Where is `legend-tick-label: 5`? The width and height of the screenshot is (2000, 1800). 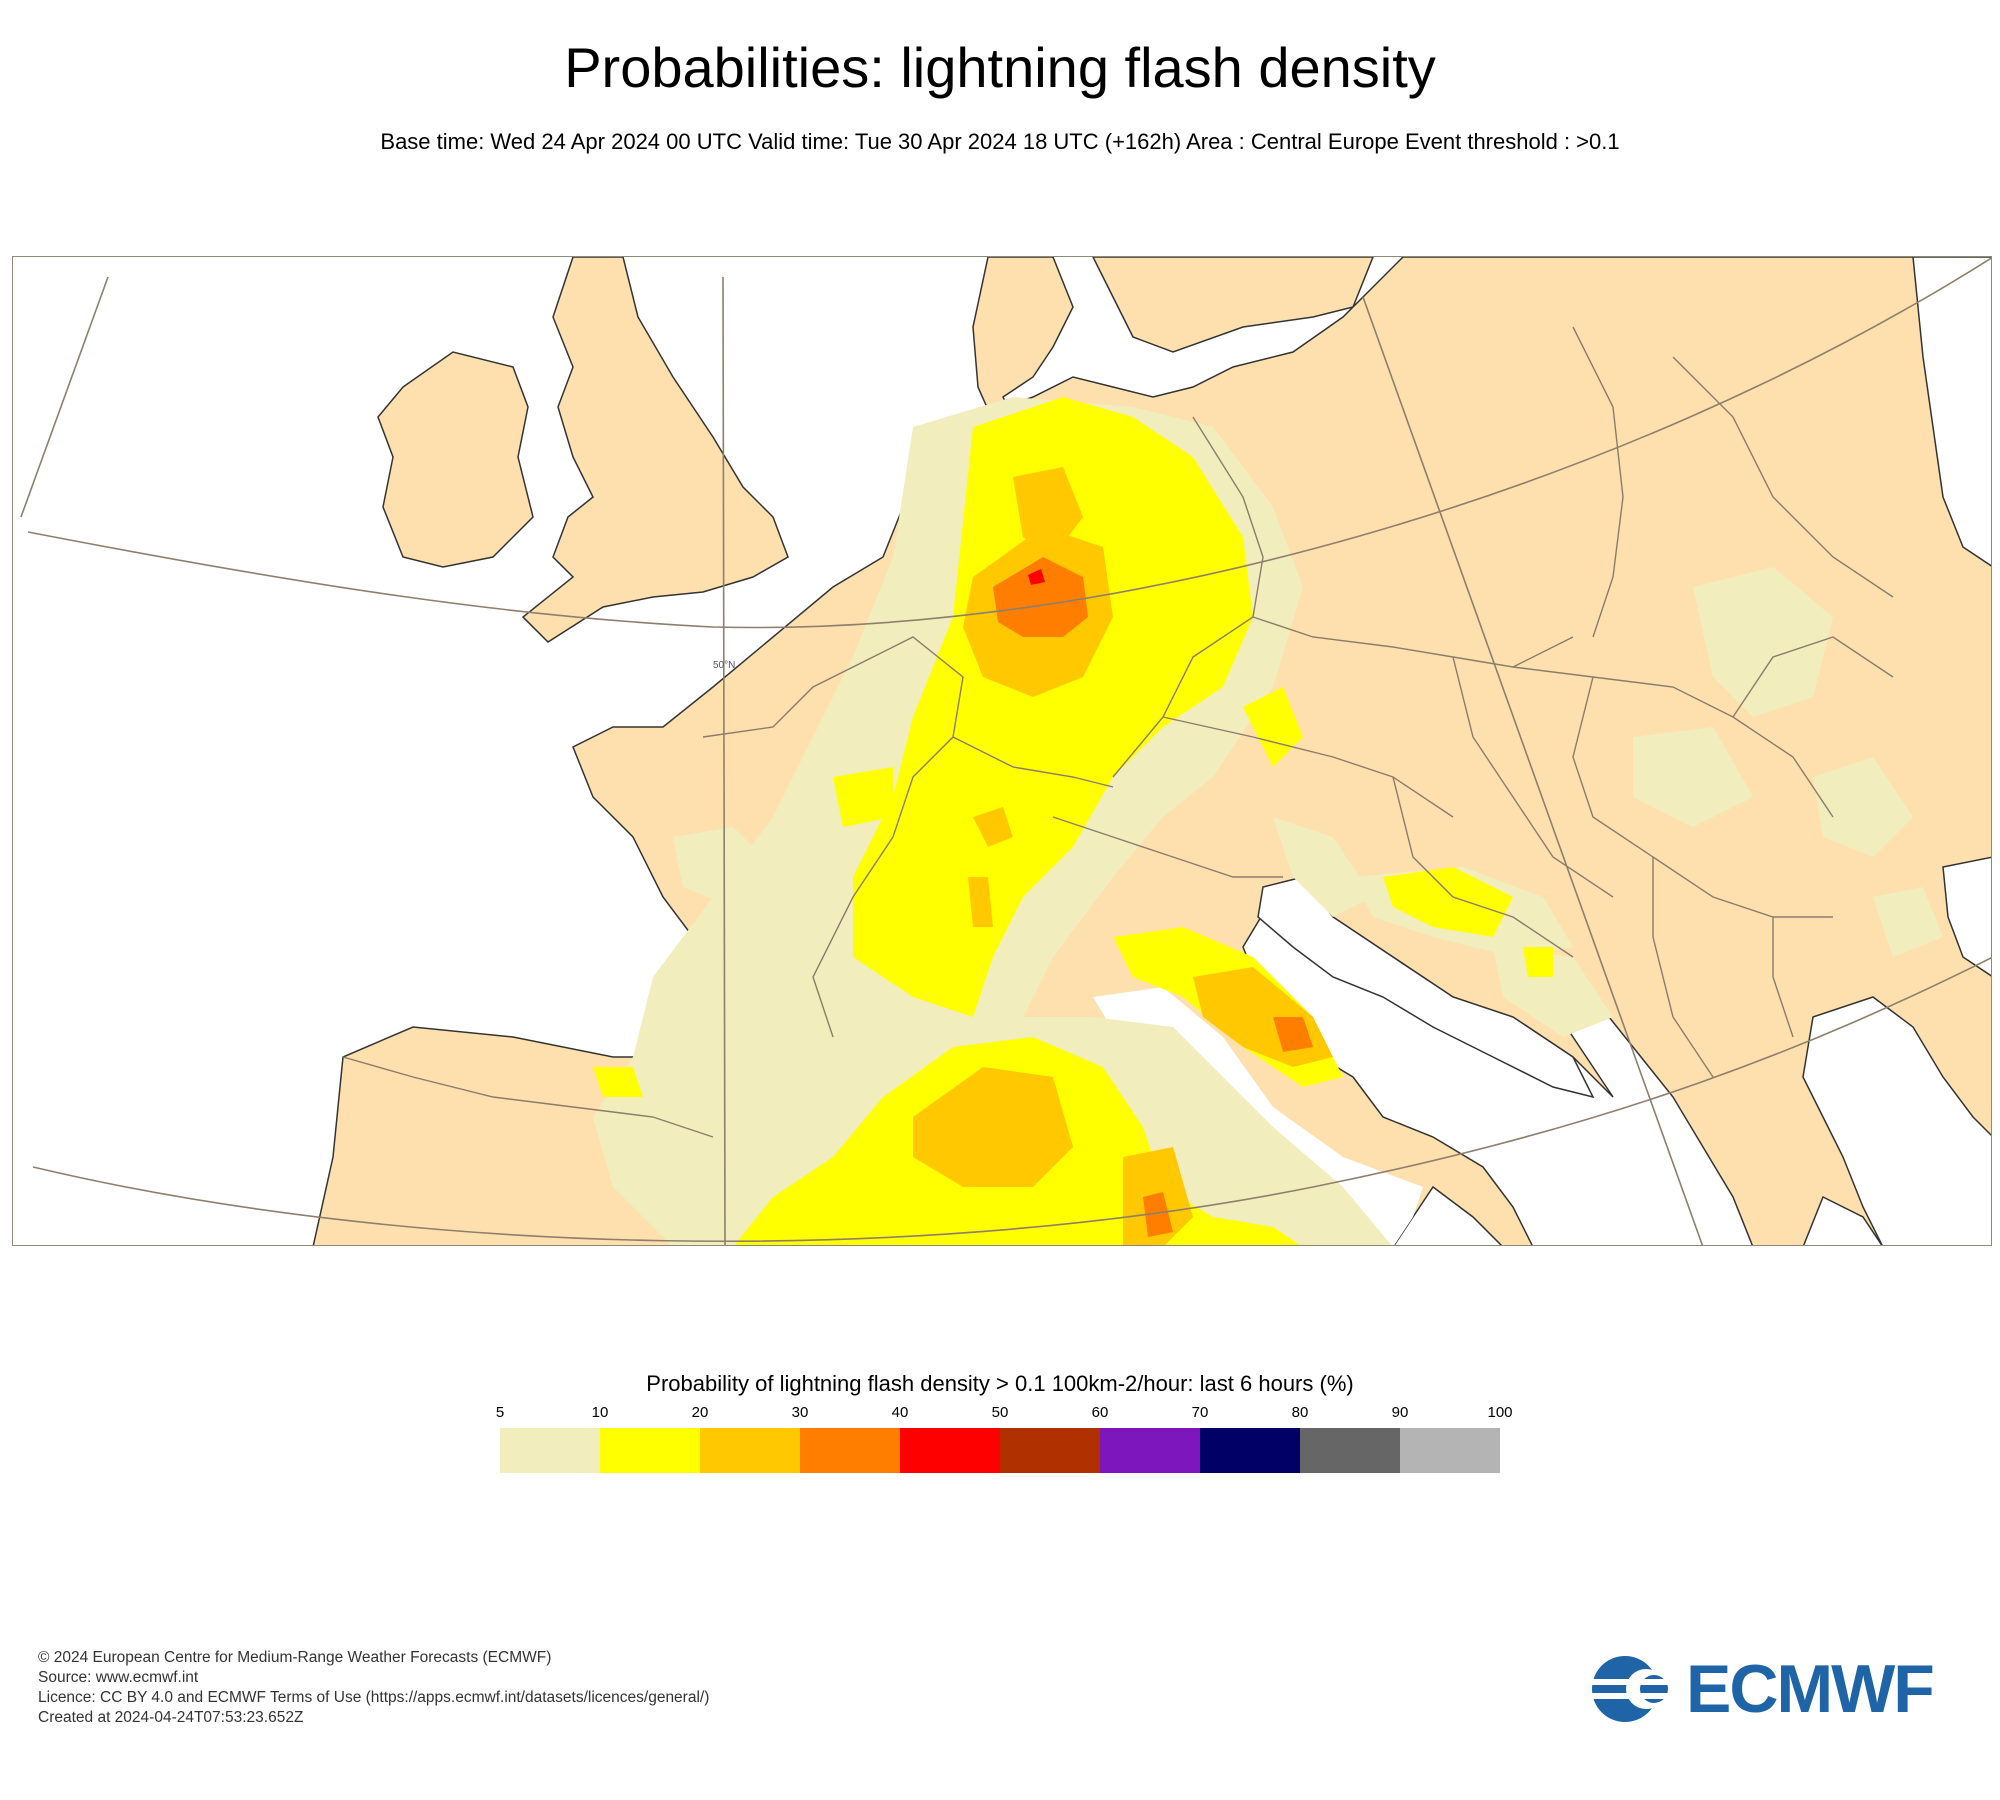 legend-tick-label: 5 is located at coordinates (500, 1412).